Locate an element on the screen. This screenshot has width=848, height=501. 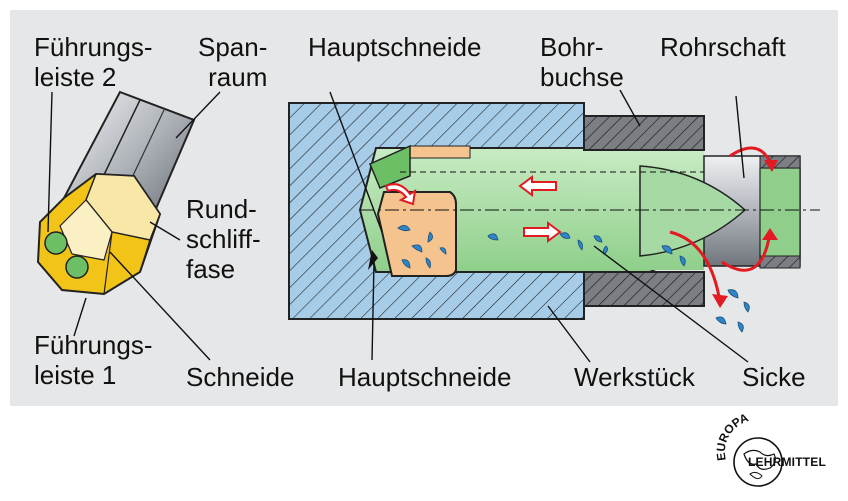
logo-globe-icon: EUROPA is located at coordinates (748, 450).